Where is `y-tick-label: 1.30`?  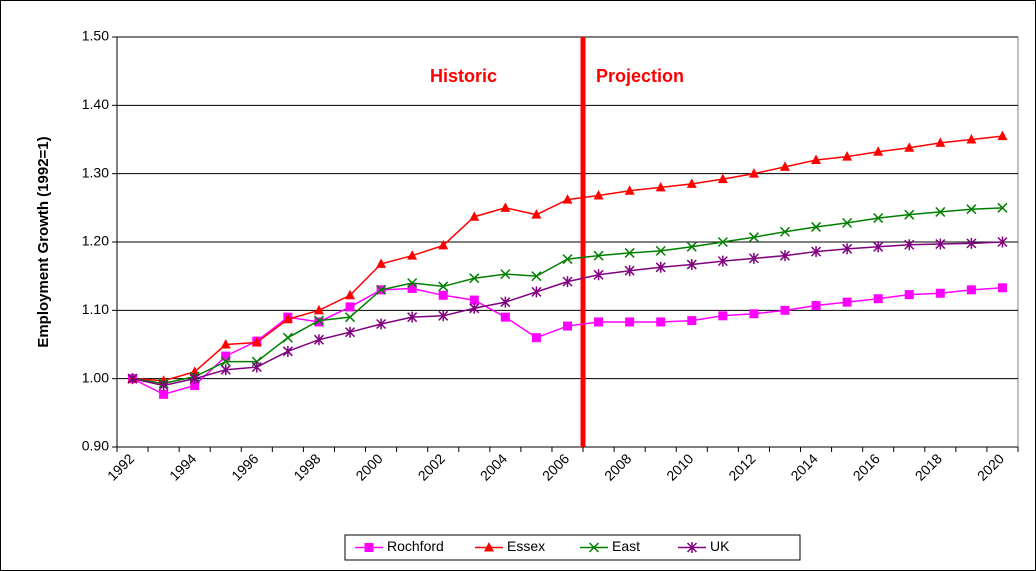 y-tick-label: 1.30 is located at coordinates (95, 172).